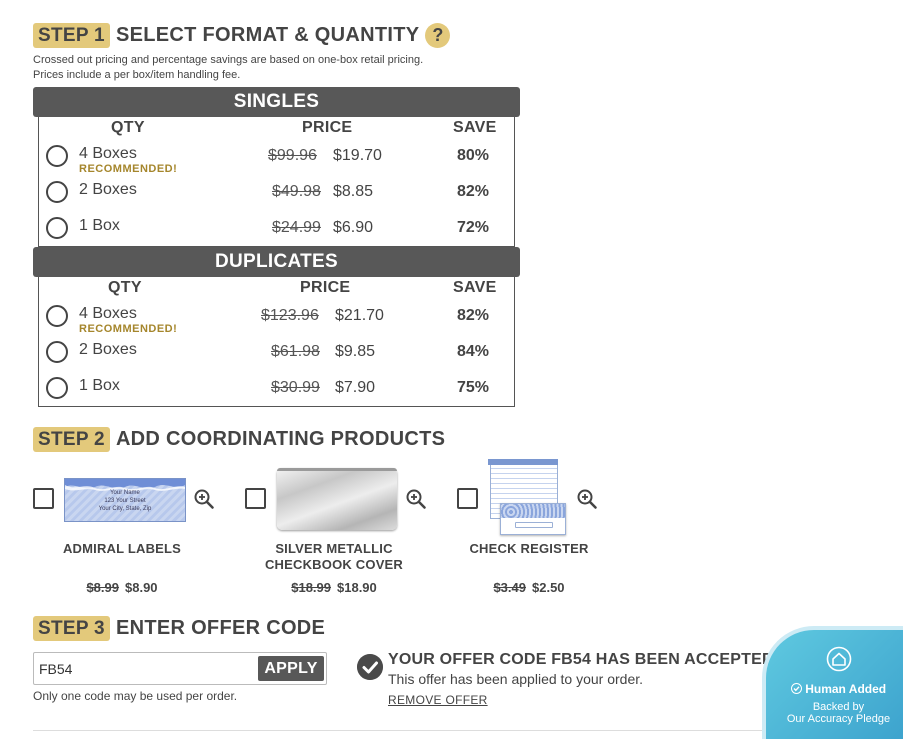 The width and height of the screenshot is (903, 739). What do you see at coordinates (291, 668) in the screenshot?
I see `apply-button: APPLY` at bounding box center [291, 668].